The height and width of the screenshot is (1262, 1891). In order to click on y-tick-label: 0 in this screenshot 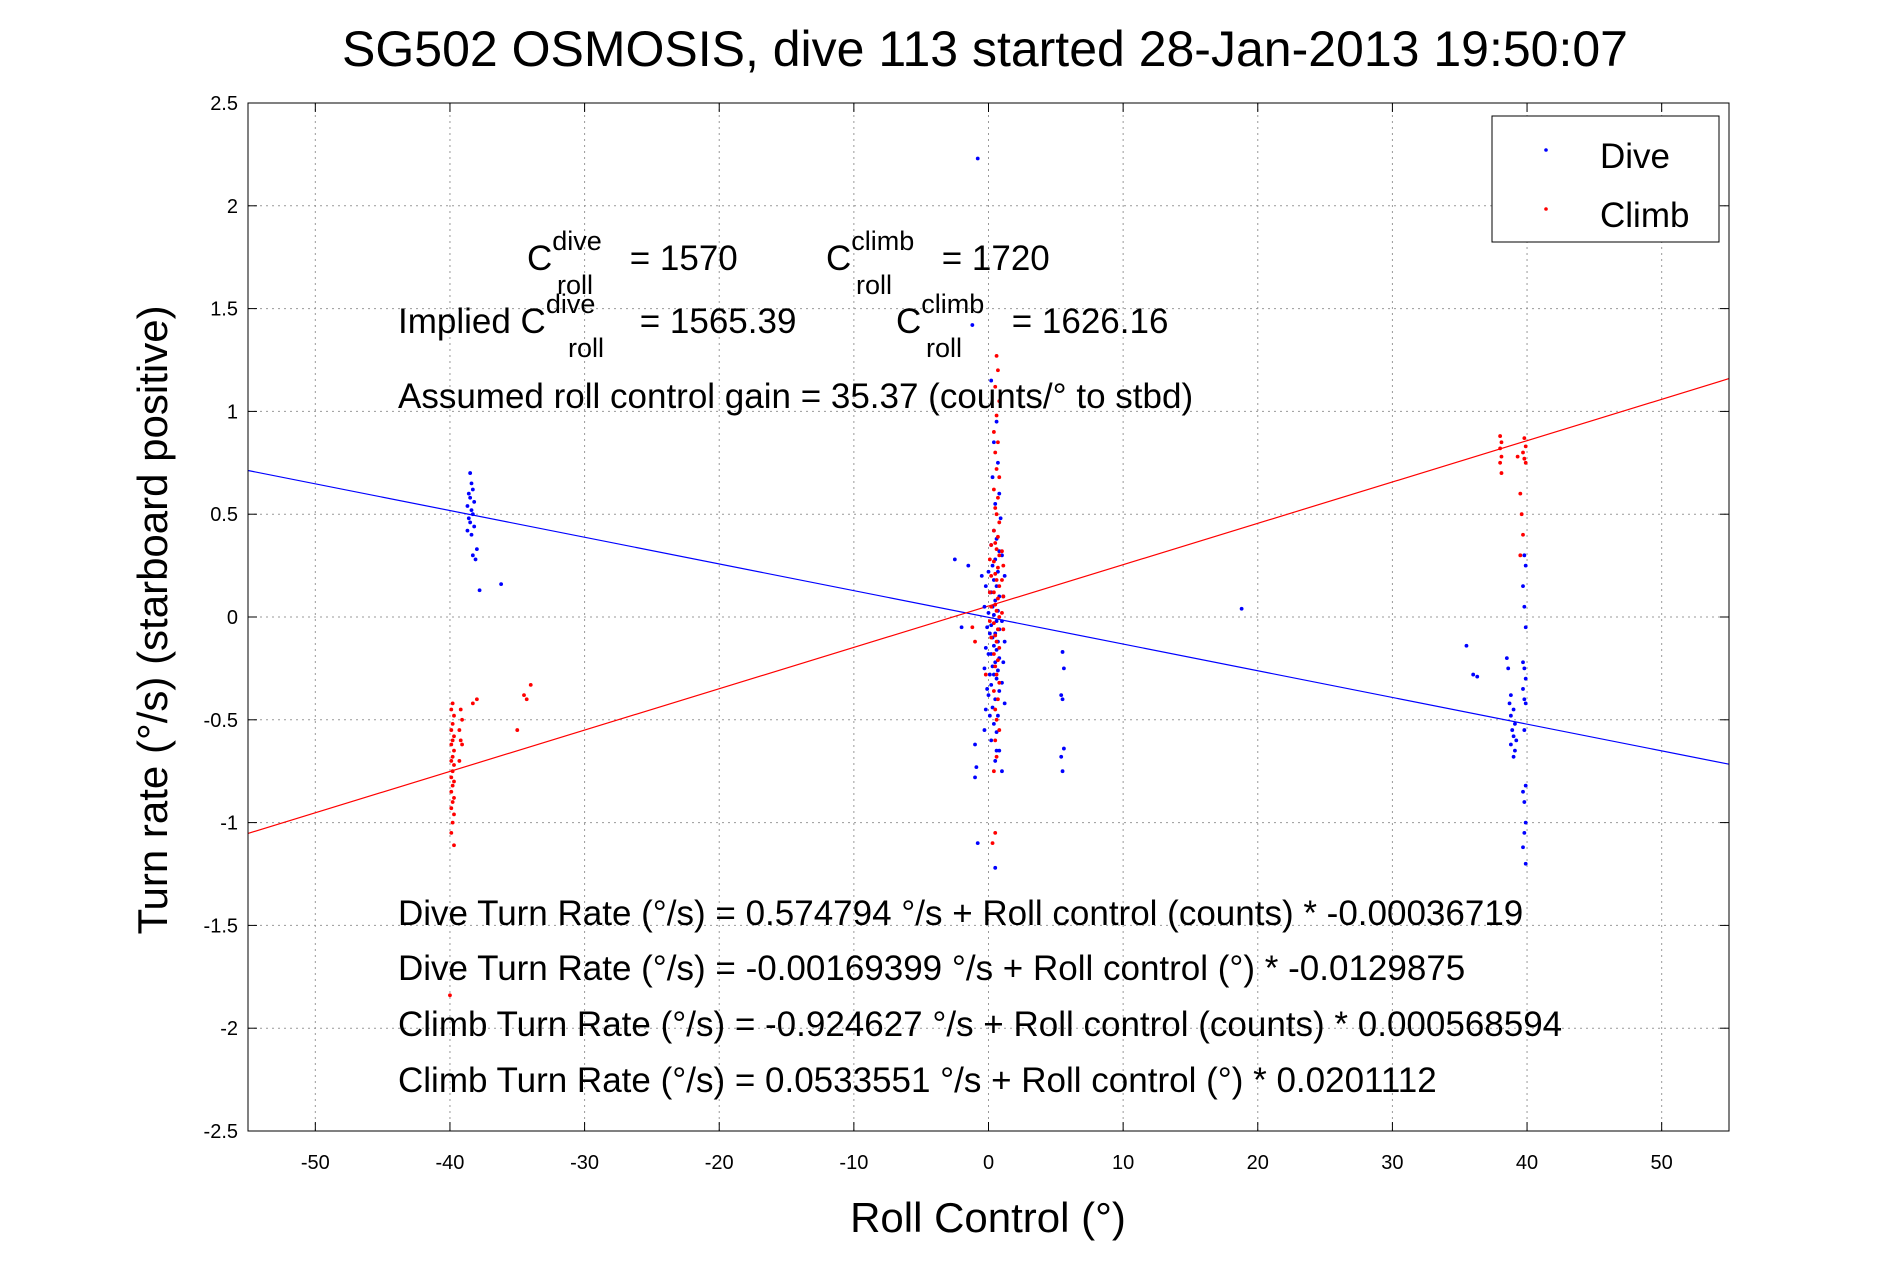, I will do `click(232, 618)`.